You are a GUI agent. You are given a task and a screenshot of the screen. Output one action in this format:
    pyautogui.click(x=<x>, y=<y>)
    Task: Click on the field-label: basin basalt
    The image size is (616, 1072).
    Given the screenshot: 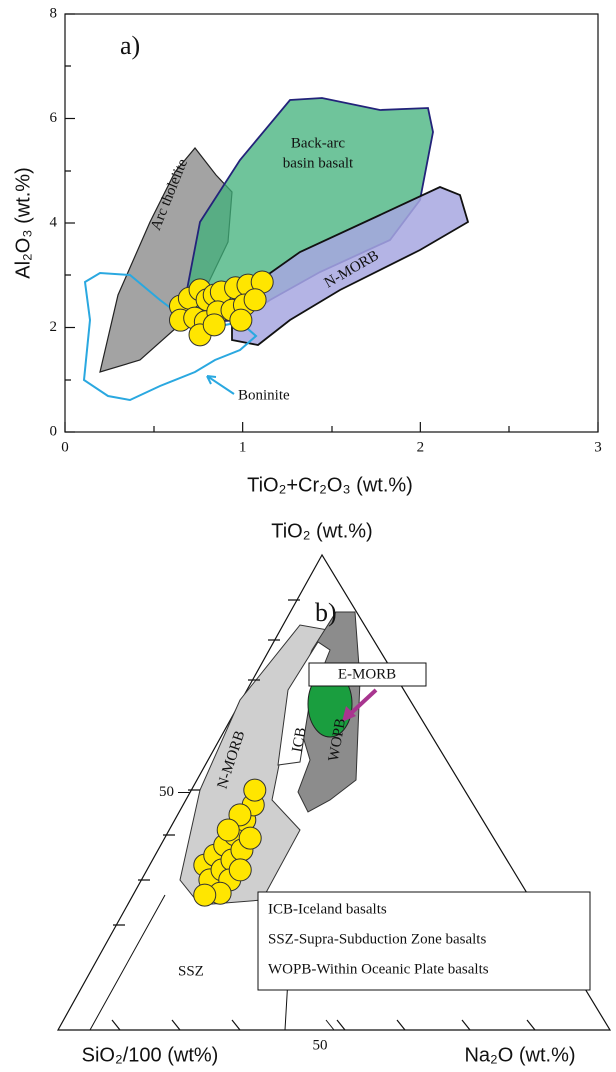 What is the action you would take?
    pyautogui.click(x=318, y=163)
    